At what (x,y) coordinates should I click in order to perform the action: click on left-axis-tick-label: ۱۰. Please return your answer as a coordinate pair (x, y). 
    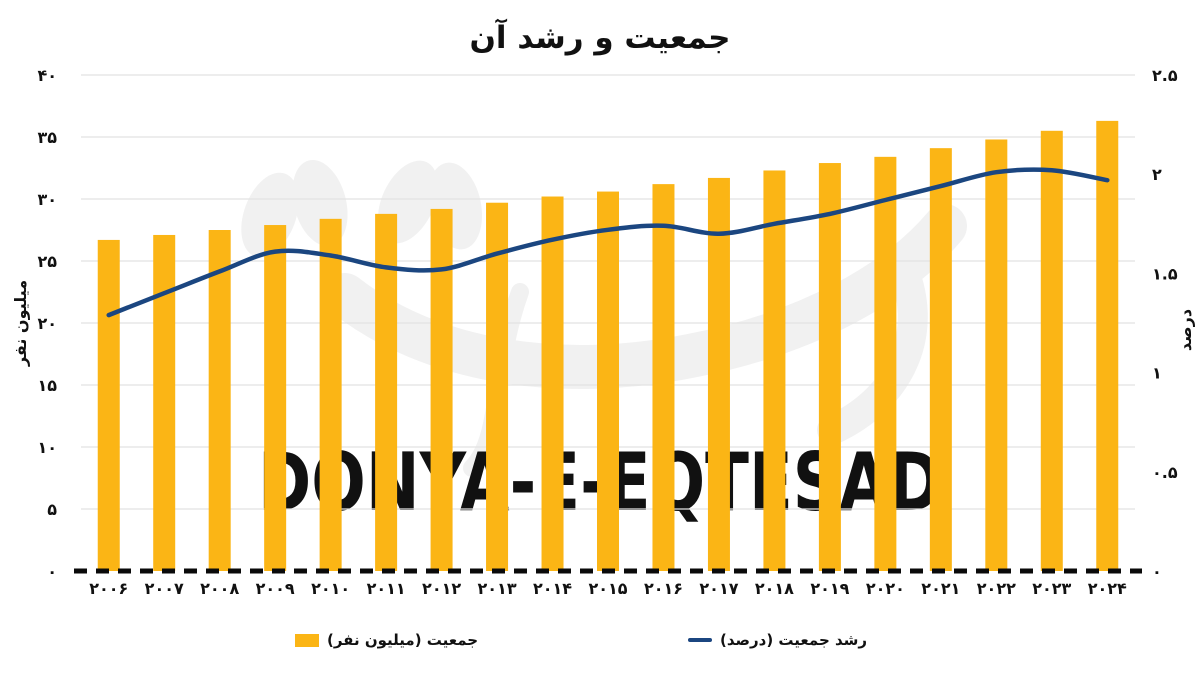
    Looking at the image, I should click on (47, 447).